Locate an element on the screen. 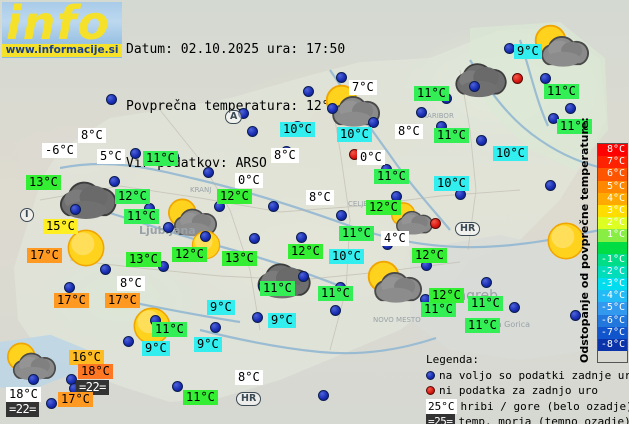 This screenshot has width=629, height=424. mountain-temperature-label: 4°C is located at coordinates (395, 238).